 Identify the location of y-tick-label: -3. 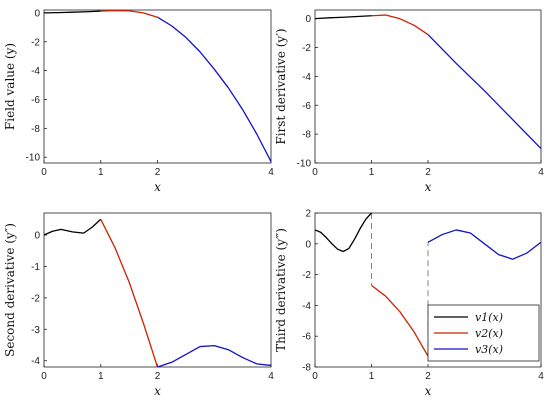
(35, 330).